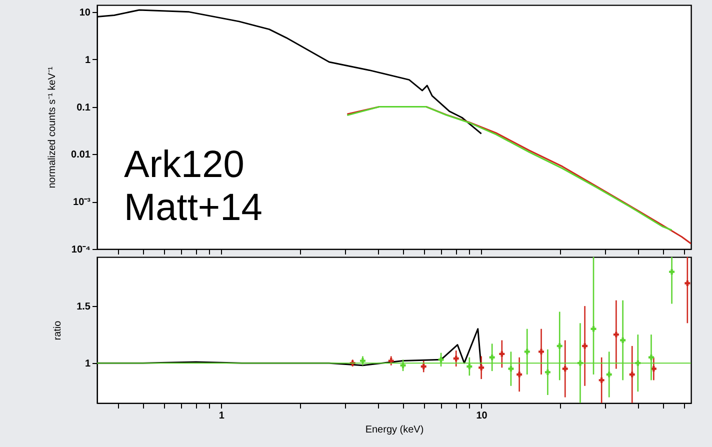  Describe the element at coordinates (394, 430) in the screenshot. I see `x-axis-title: Energy (keV)` at that location.